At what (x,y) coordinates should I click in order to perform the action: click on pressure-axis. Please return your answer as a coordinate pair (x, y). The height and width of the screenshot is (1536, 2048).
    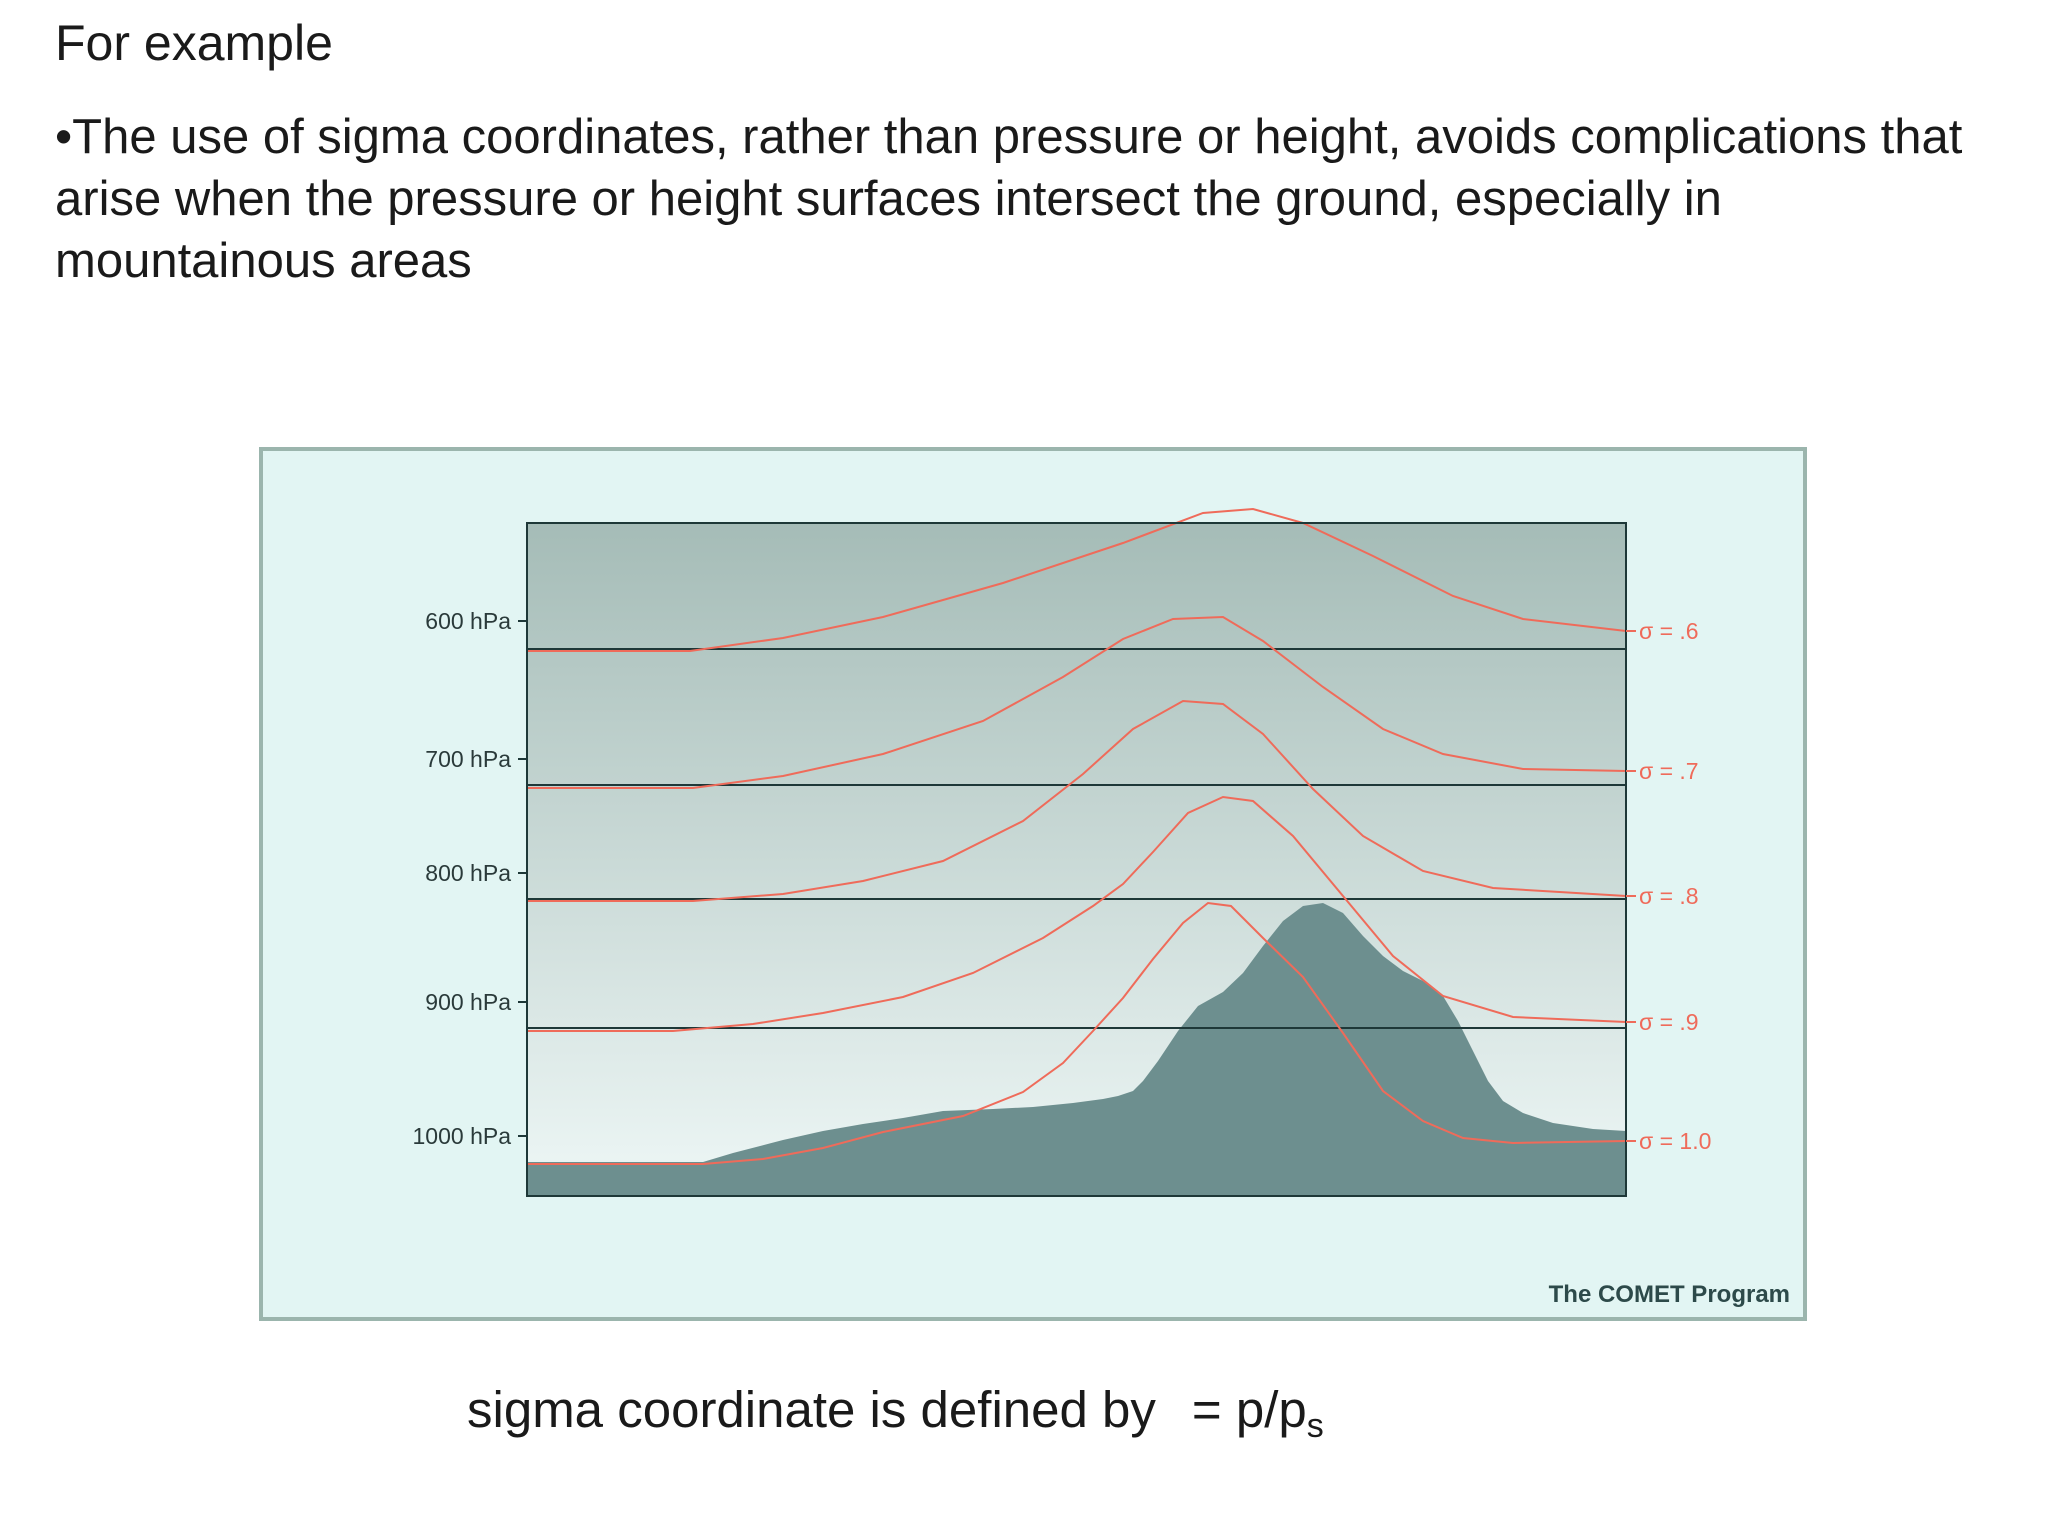
    Looking at the image, I should click on (522, 878).